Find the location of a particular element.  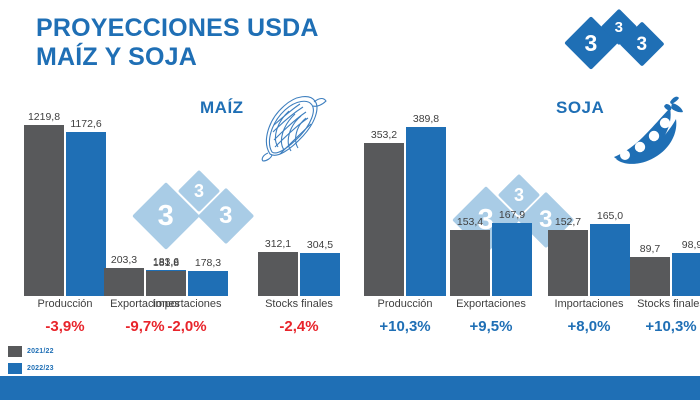

percent-change-label: -2,4% is located at coordinates (299, 326).